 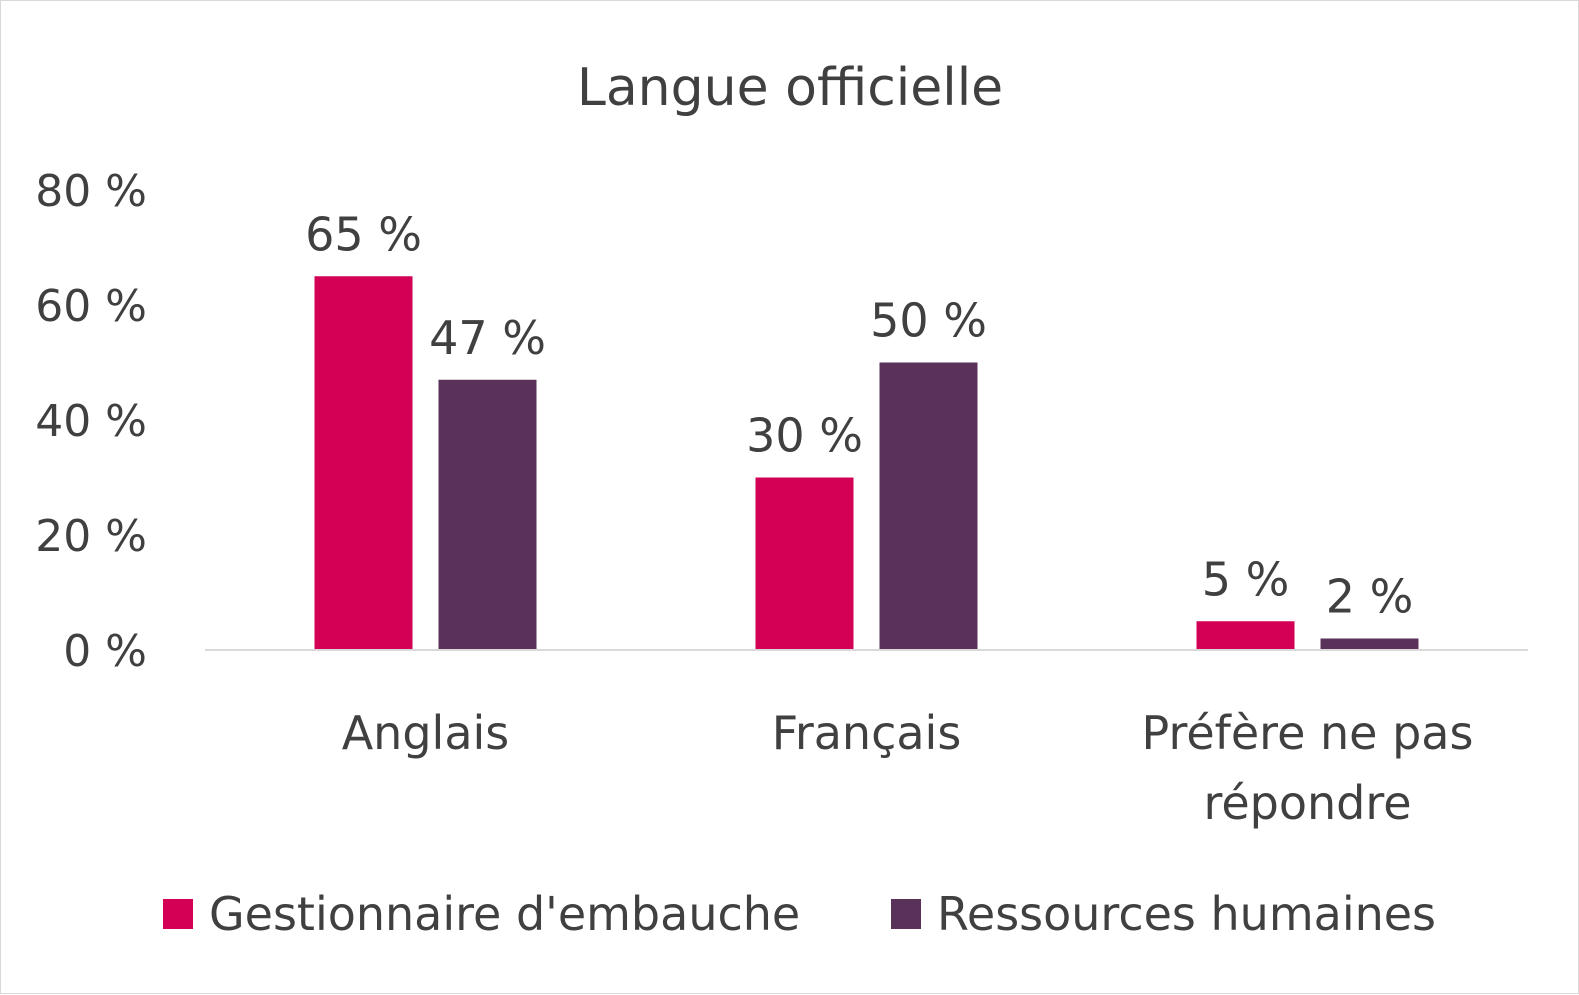 What do you see at coordinates (91, 191) in the screenshot?
I see `y-tick-label: 80 %` at bounding box center [91, 191].